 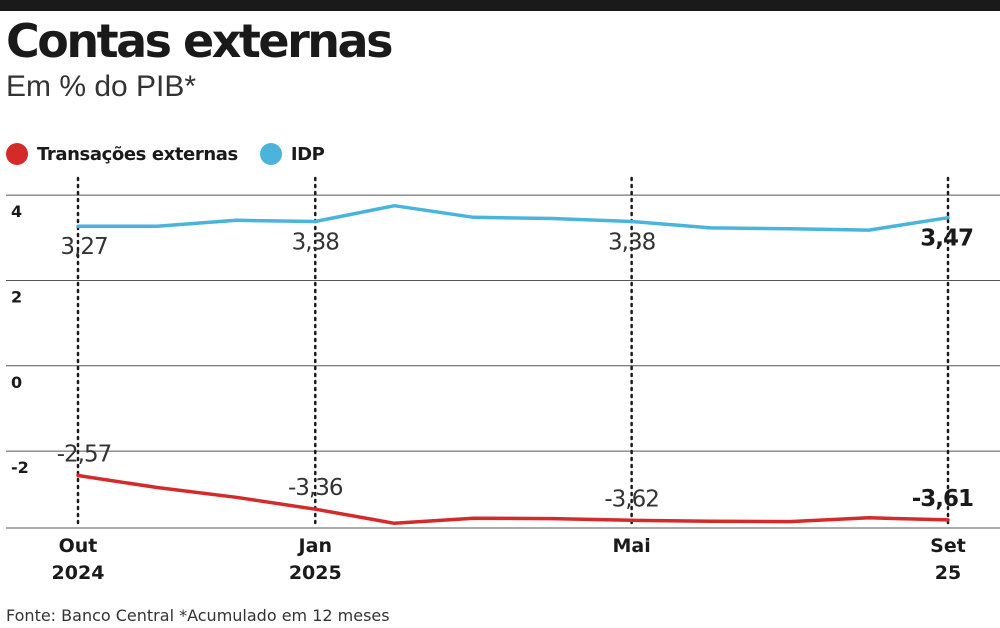 What do you see at coordinates (513, 217) in the screenshot?
I see `series-line-idp` at bounding box center [513, 217].